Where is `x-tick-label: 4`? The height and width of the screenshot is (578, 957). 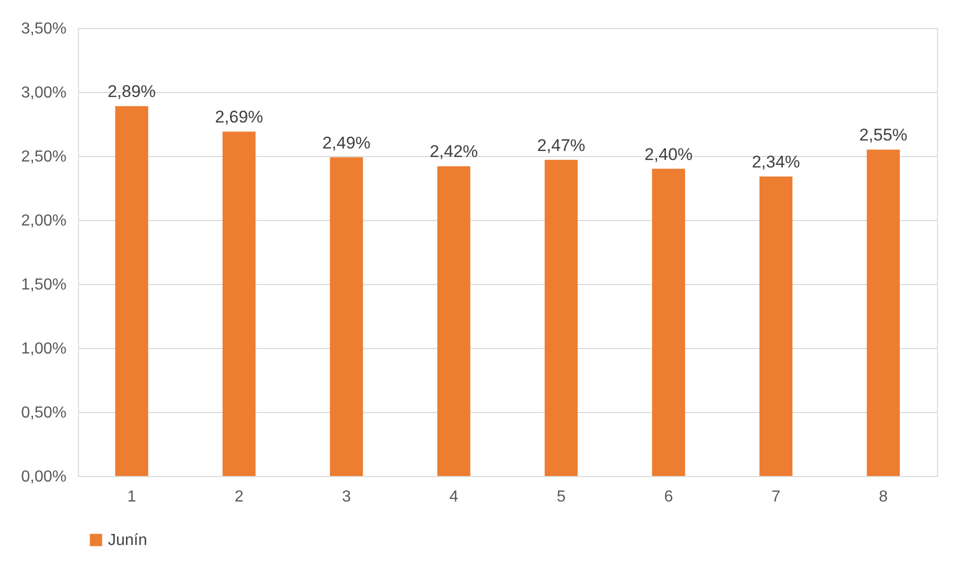
x-tick-label: 4 is located at coordinates (453, 497).